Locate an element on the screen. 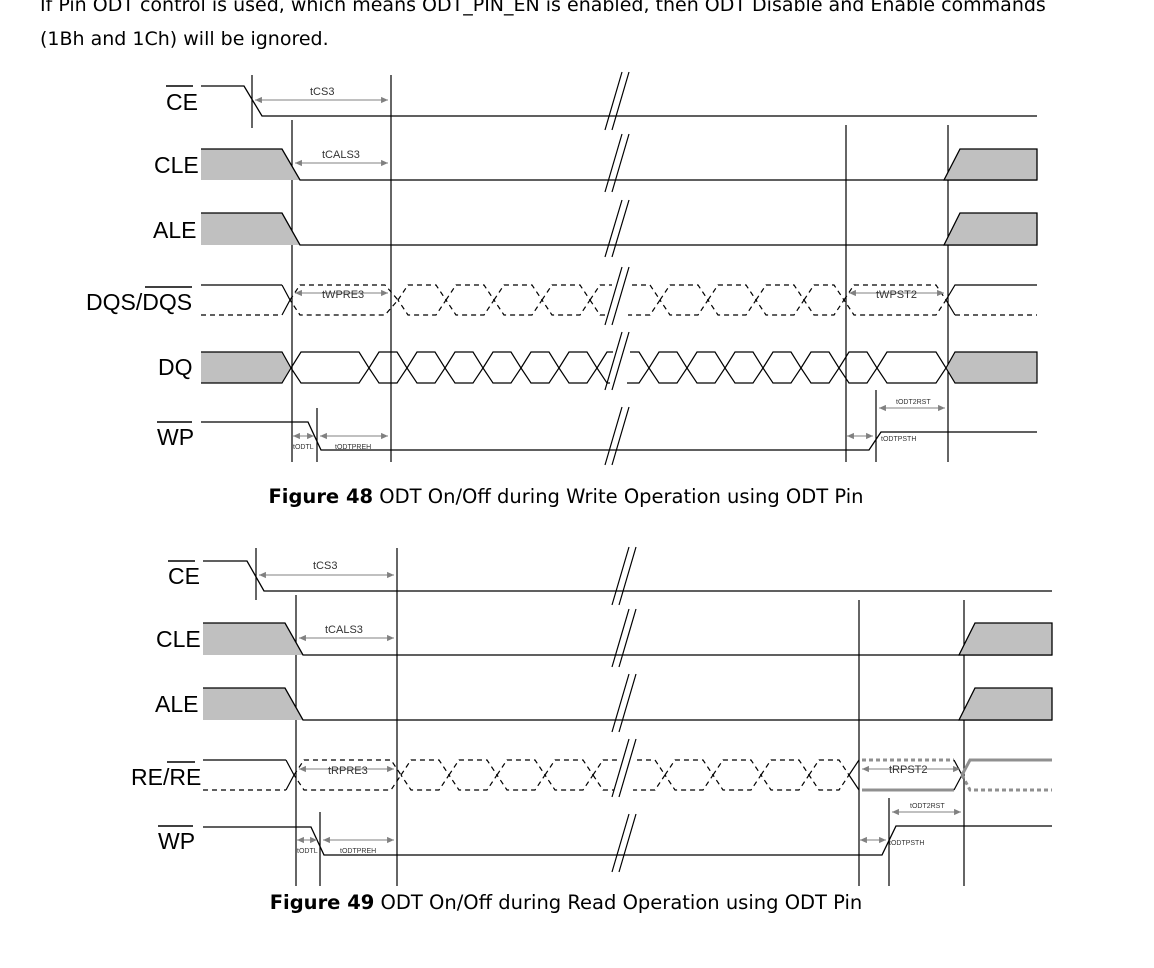 The height and width of the screenshot is (968, 1154). ale-shaded-start is located at coordinates (250, 229).